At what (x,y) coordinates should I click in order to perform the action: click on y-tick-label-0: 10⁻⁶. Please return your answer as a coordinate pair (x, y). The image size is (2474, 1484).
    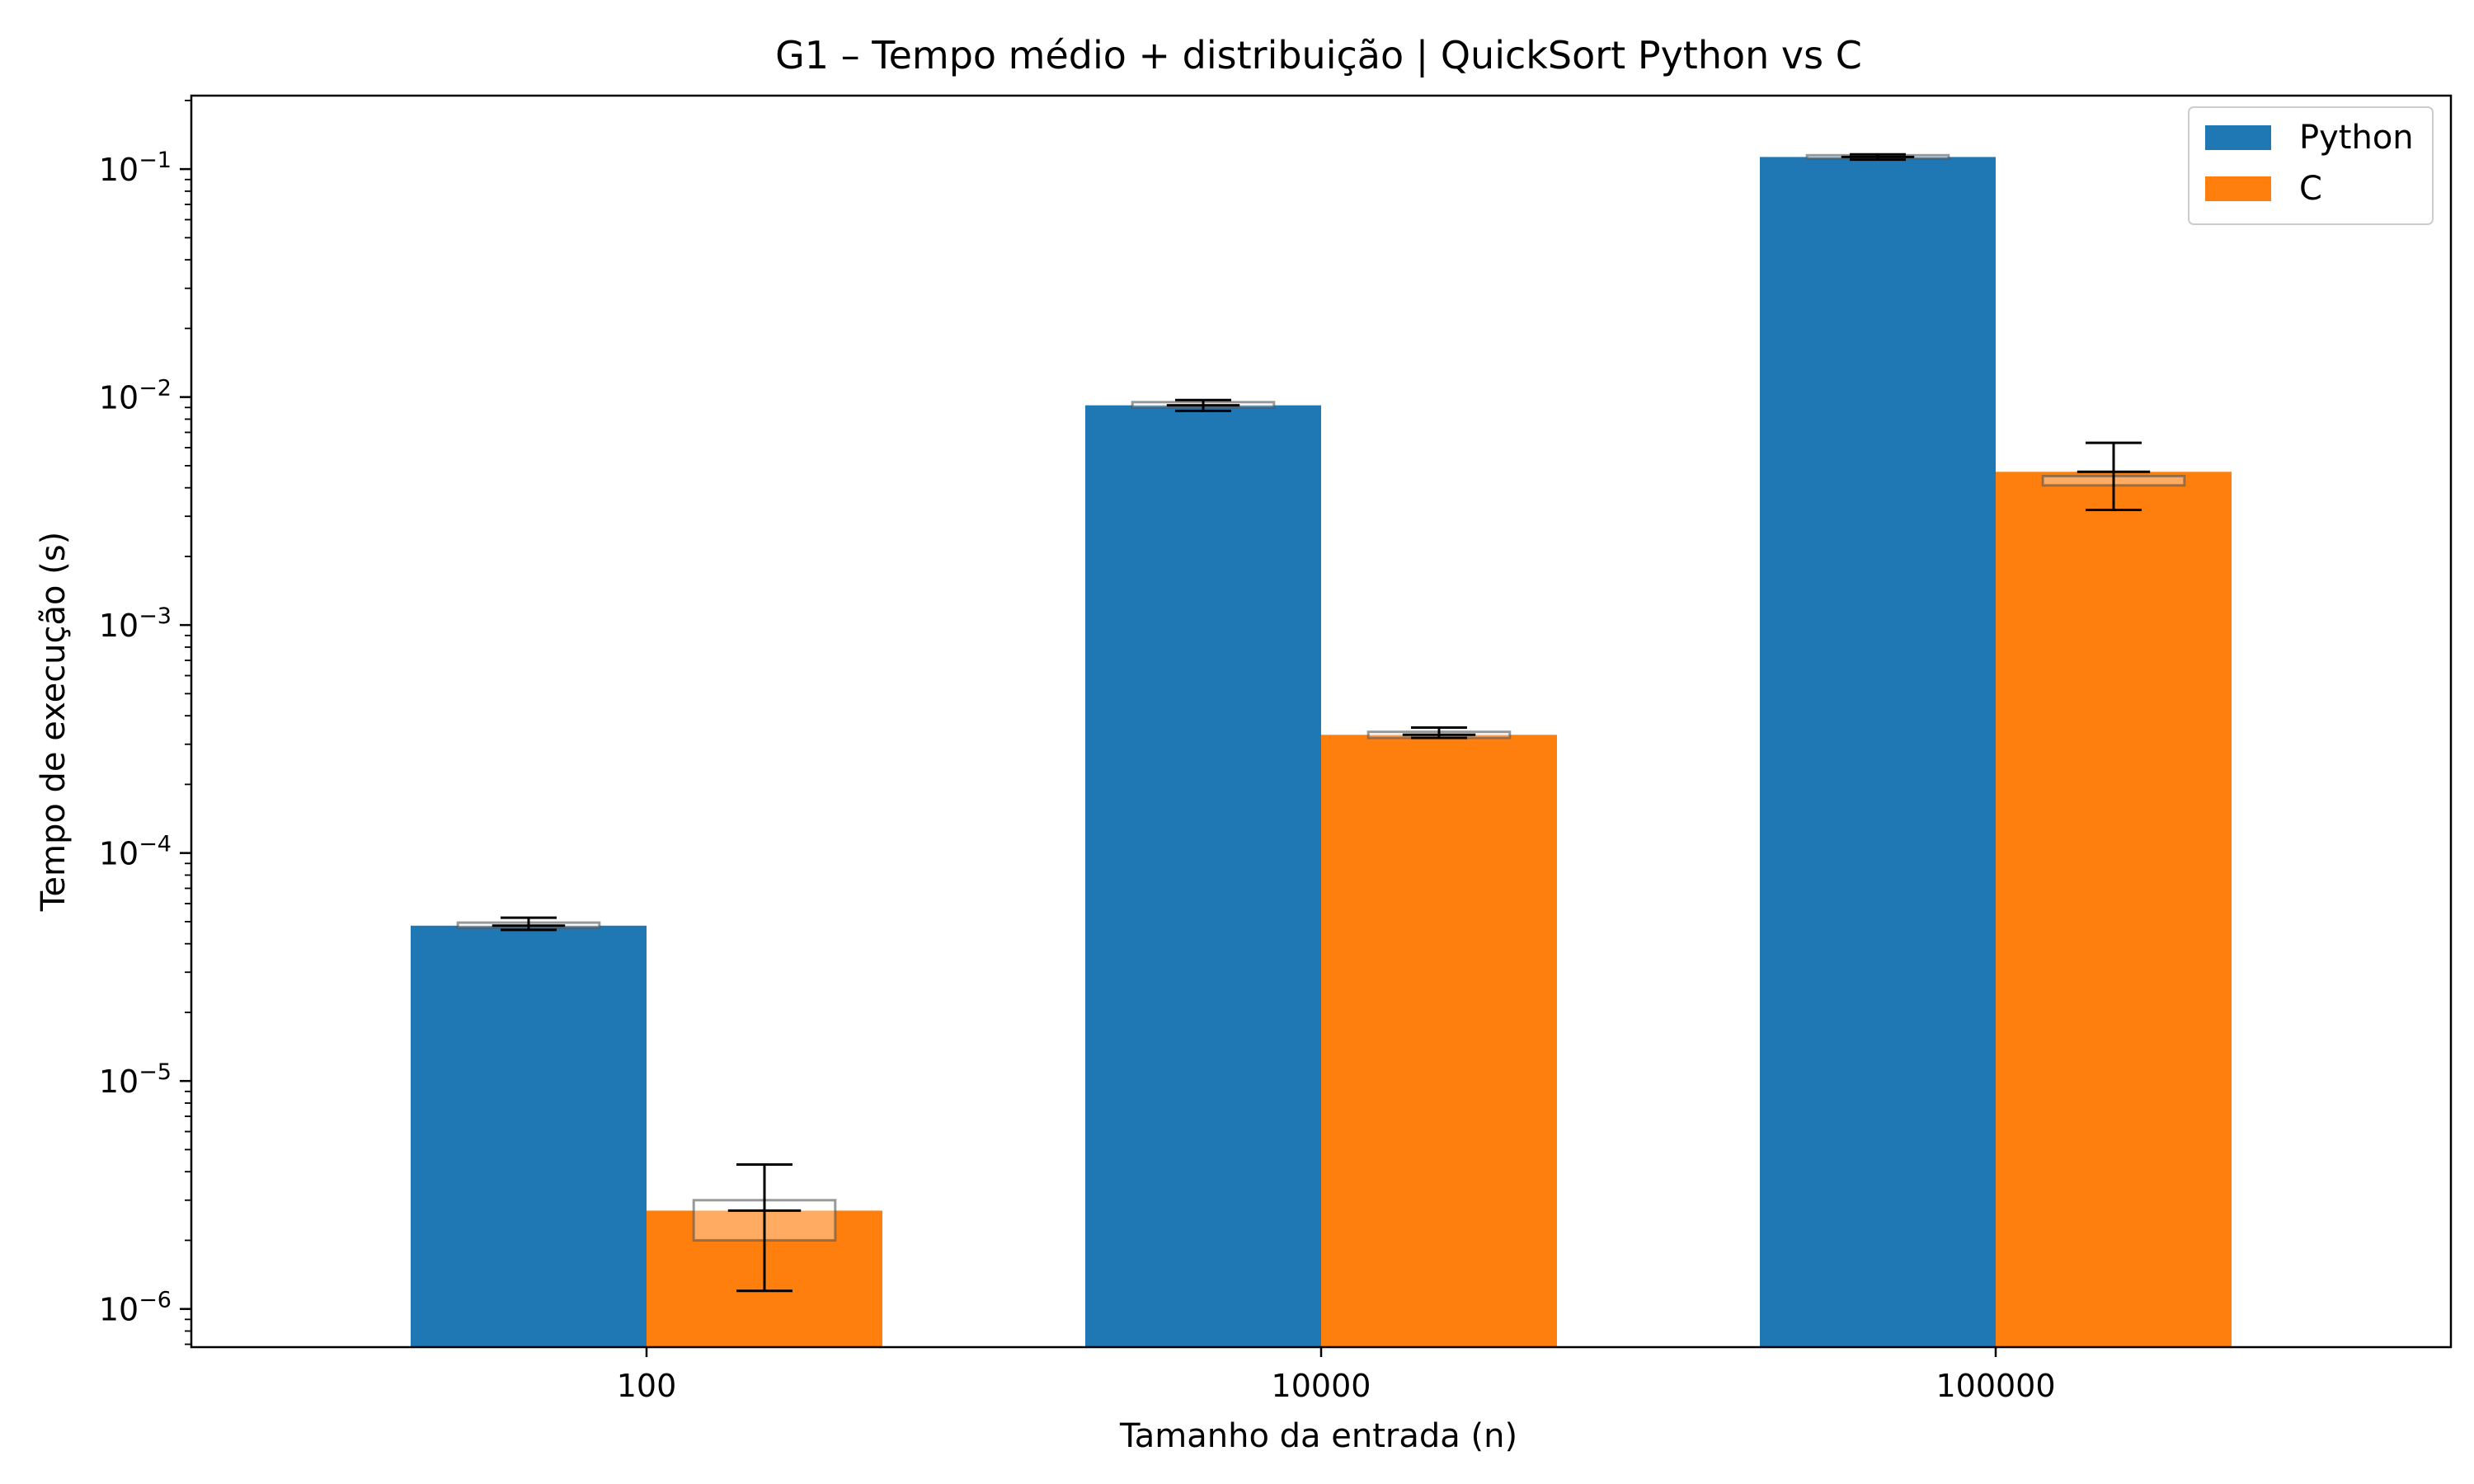
    Looking at the image, I should click on (135, 1308).